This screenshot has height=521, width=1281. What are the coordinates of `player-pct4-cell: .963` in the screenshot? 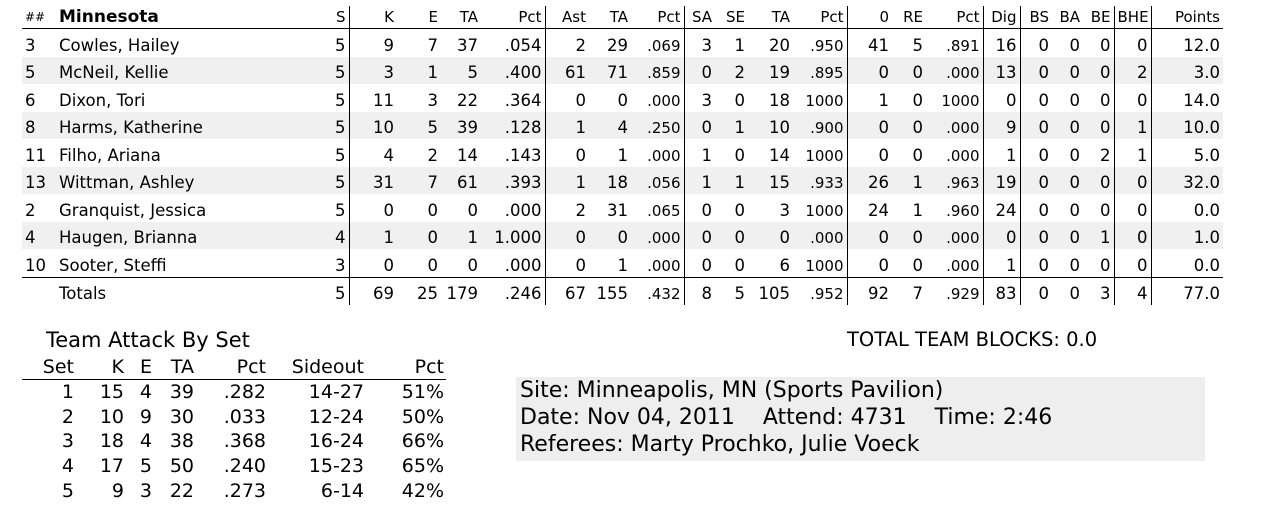 It's located at (955, 180).